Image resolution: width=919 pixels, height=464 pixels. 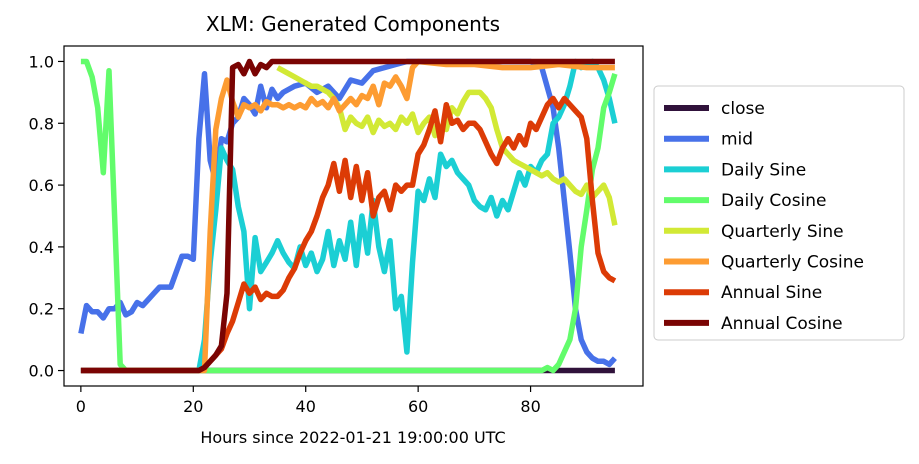 I want to click on x-axis-label: Hours since 2022-01-21 19:00:00 UTC, so click(x=352, y=437).